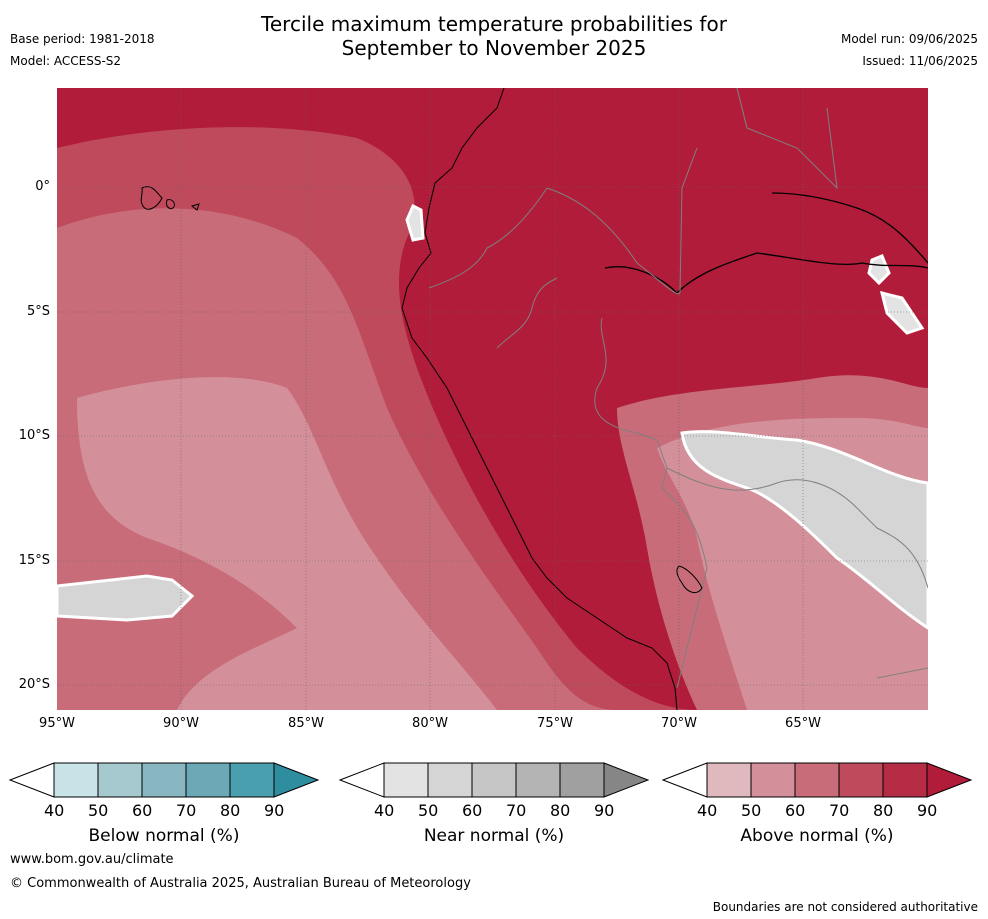 The height and width of the screenshot is (919, 988). What do you see at coordinates (430, 723) in the screenshot?
I see `lon-label-3: 80°W` at bounding box center [430, 723].